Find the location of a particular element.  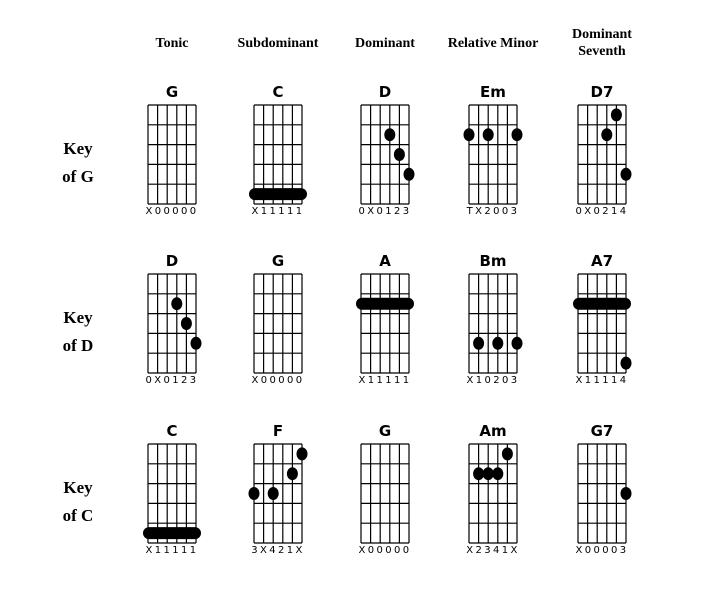

chord-name: A7 is located at coordinates (602, 261).